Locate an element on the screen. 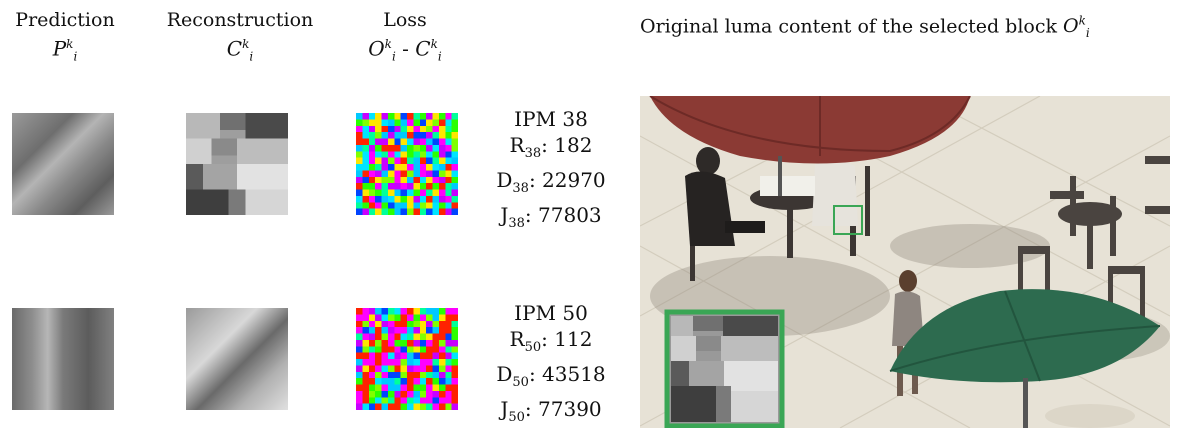  distortion-value: D50: 43518 is located at coordinates (551, 376).